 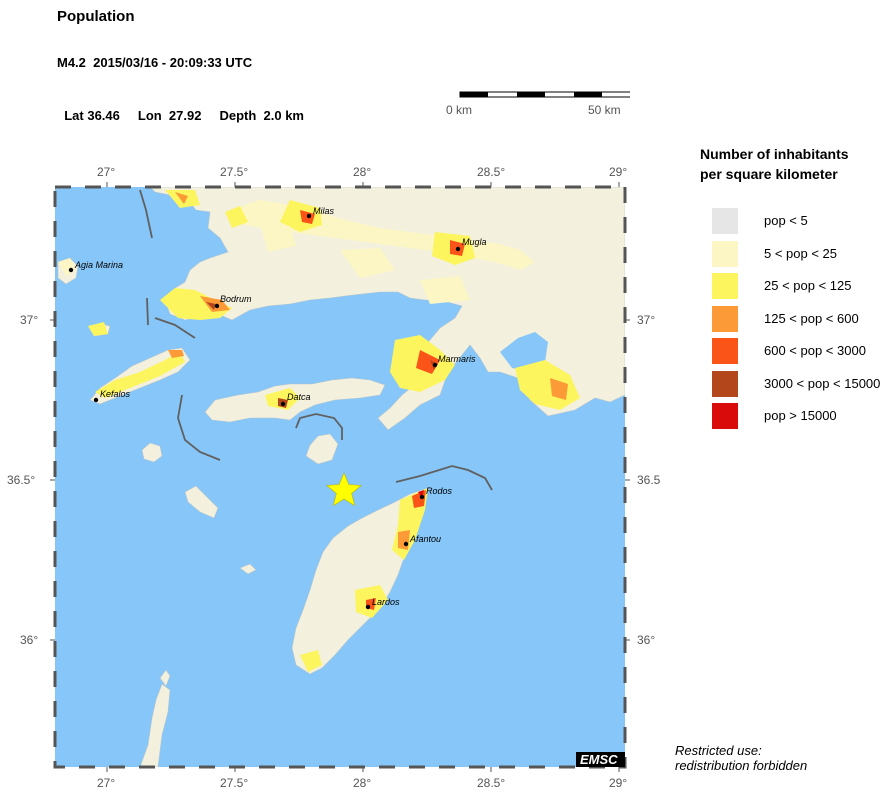 I want to click on legend-label: 125 < pop < 600, so click(x=811, y=318).